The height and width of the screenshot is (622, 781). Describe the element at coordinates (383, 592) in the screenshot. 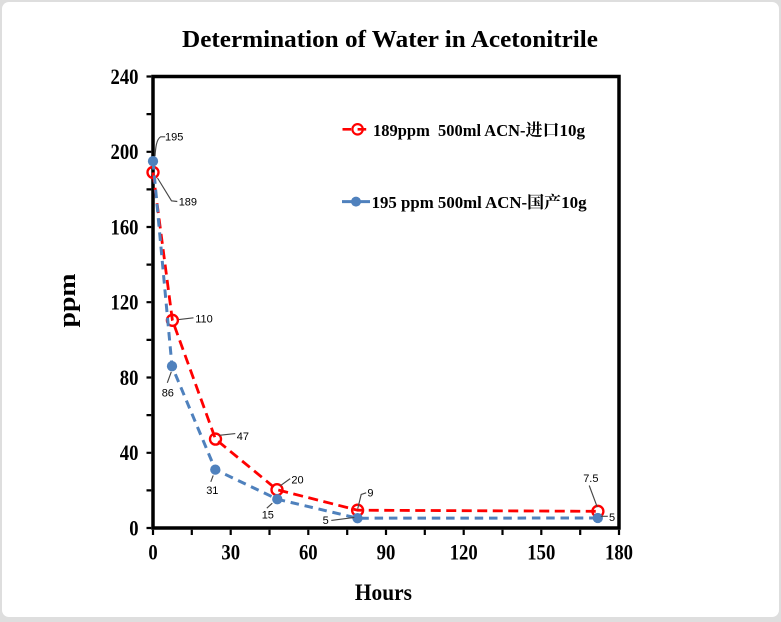

I see `svg-text: Hours` at that location.